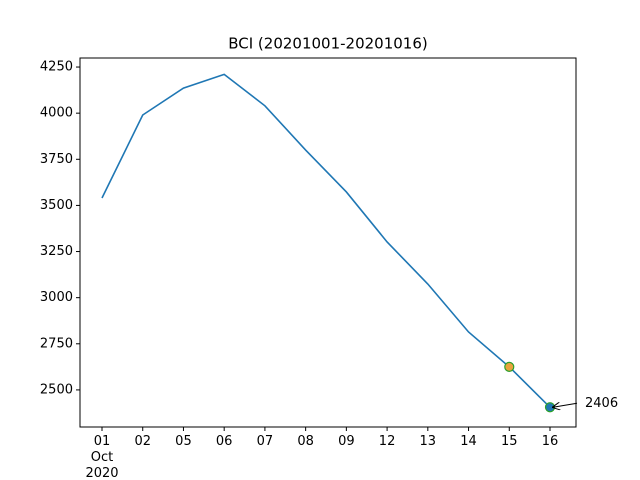 This screenshot has width=640, height=480. What do you see at coordinates (328, 44) in the screenshot?
I see `chart-title: BCI (20201001-20201016)` at bounding box center [328, 44].